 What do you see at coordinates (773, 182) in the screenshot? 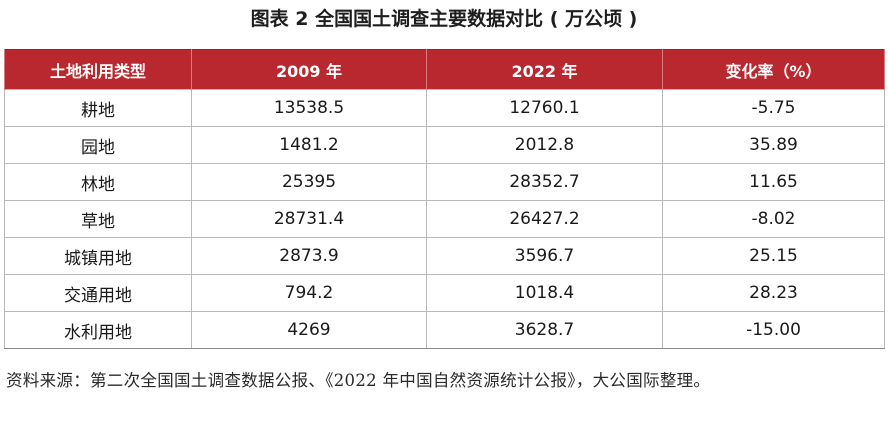
I see `cell-change-rate: 11.65` at bounding box center [773, 182].